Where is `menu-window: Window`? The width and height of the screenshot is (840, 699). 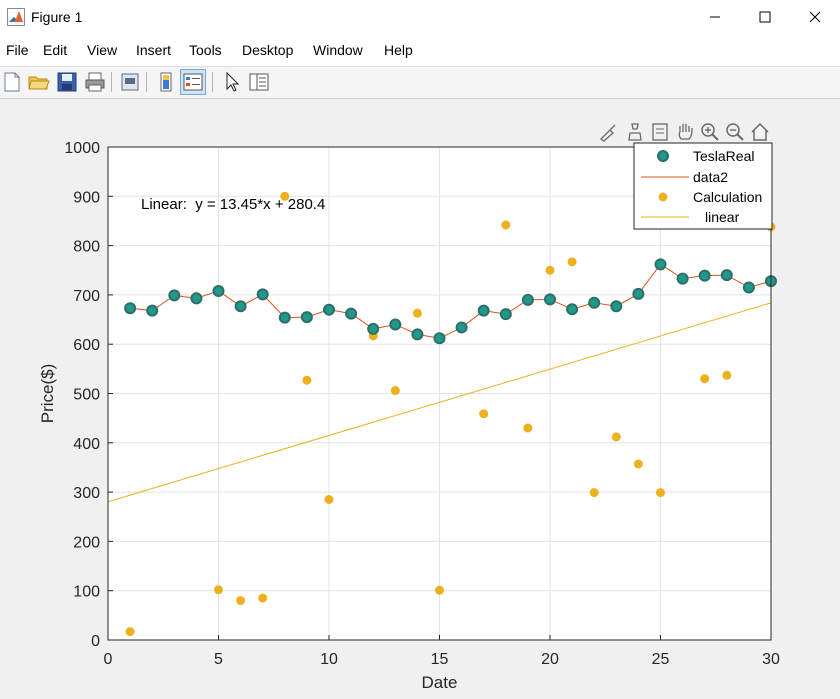
menu-window: Window is located at coordinates (338, 50).